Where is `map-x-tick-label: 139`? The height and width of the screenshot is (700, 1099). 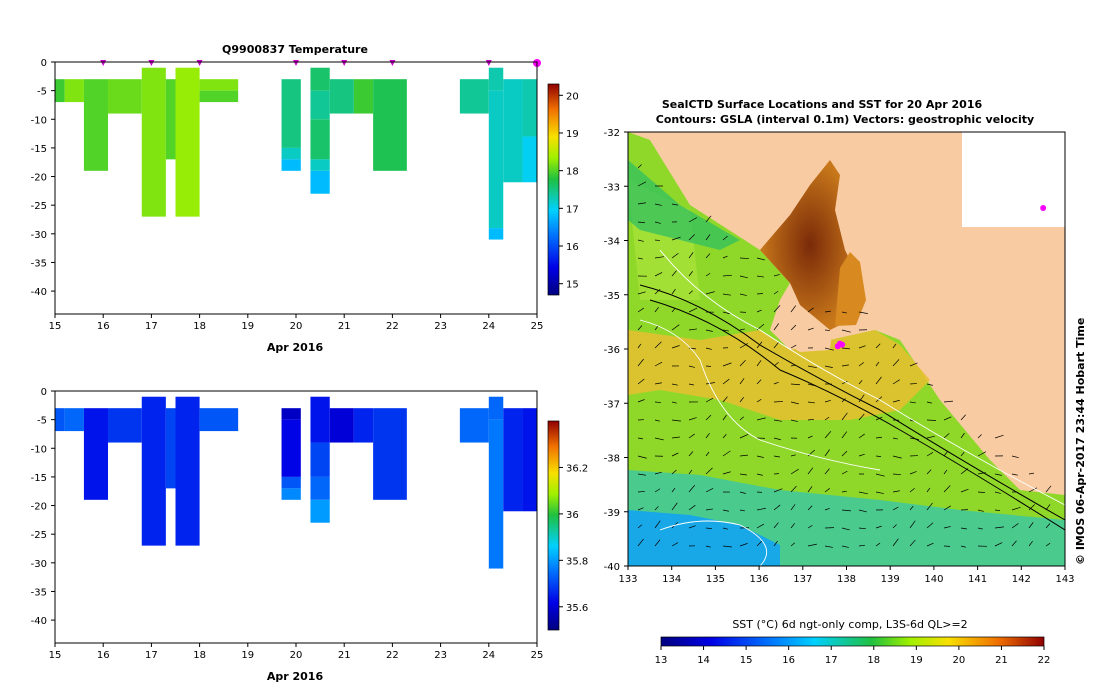
map-x-tick-label: 139 is located at coordinates (890, 579).